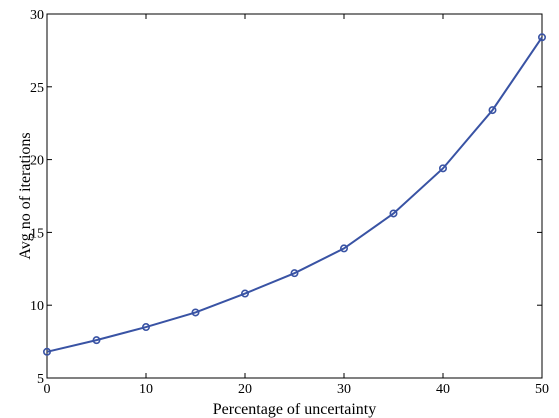  Describe the element at coordinates (37, 306) in the screenshot. I see `y-tick-label: 10` at that location.